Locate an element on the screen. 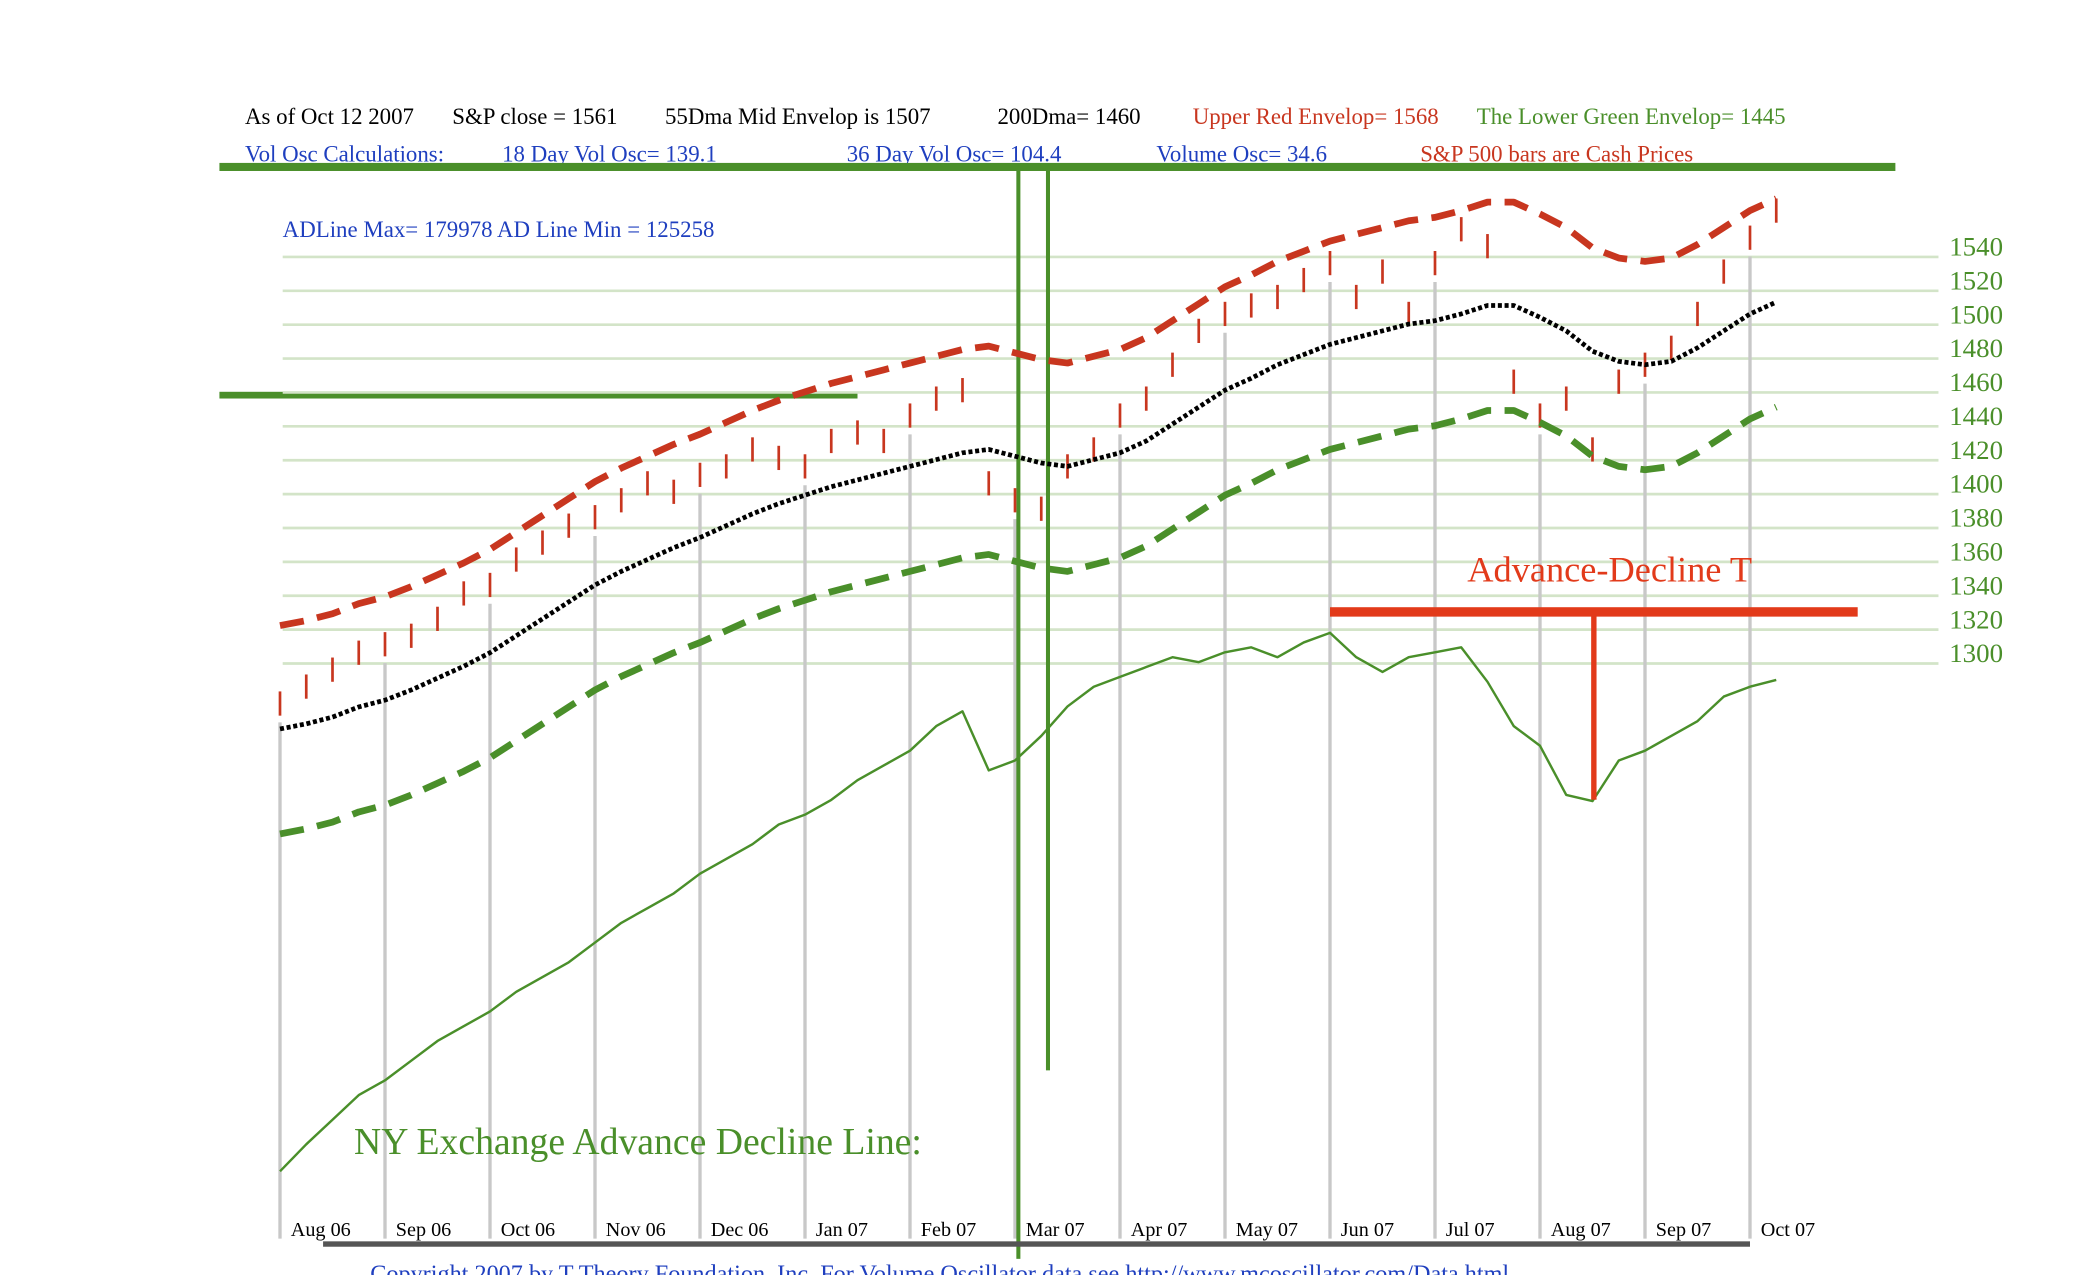  ad-title: NY Exchange Advance Decline Line: is located at coordinates (638, 1142).